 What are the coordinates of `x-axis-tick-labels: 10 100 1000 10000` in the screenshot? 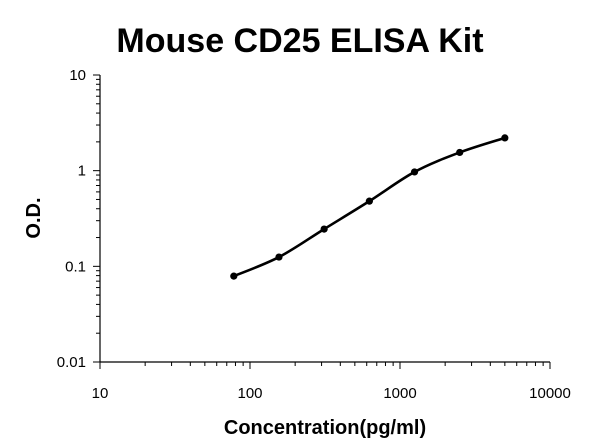 It's located at (331, 393).